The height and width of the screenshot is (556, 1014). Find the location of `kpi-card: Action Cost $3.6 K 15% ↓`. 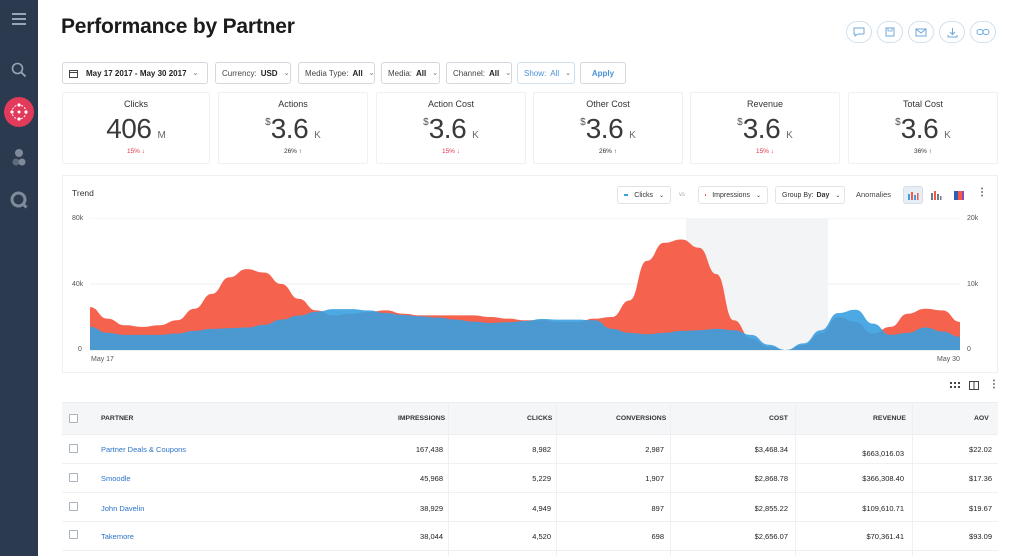

kpi-card: Action Cost $3.6 K 15% ↓ is located at coordinates (451, 128).